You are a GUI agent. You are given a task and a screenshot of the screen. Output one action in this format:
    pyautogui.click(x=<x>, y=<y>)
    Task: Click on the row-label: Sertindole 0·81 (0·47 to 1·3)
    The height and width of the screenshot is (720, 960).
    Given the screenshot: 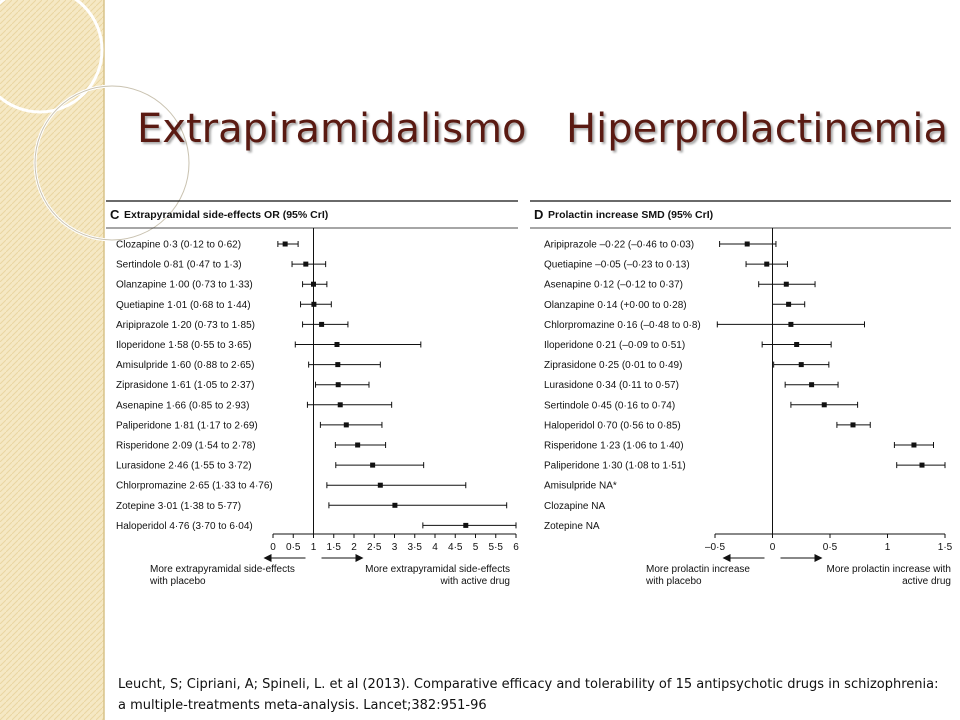 What is the action you would take?
    pyautogui.click(x=179, y=265)
    